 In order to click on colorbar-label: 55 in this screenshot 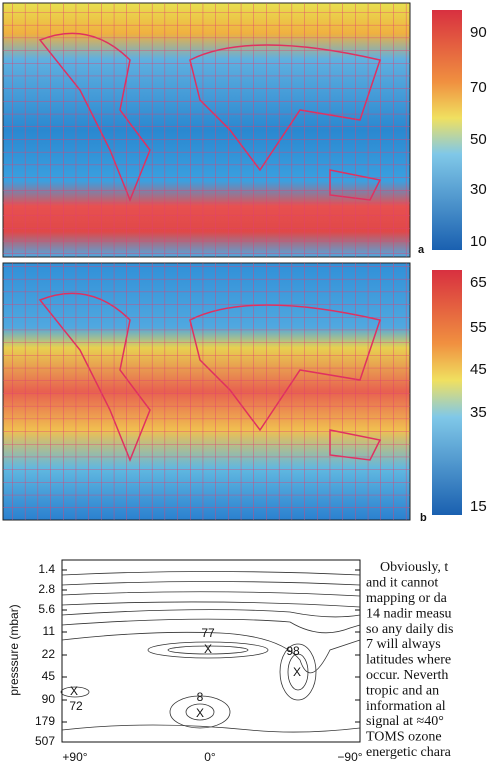, I will do `click(478, 327)`.